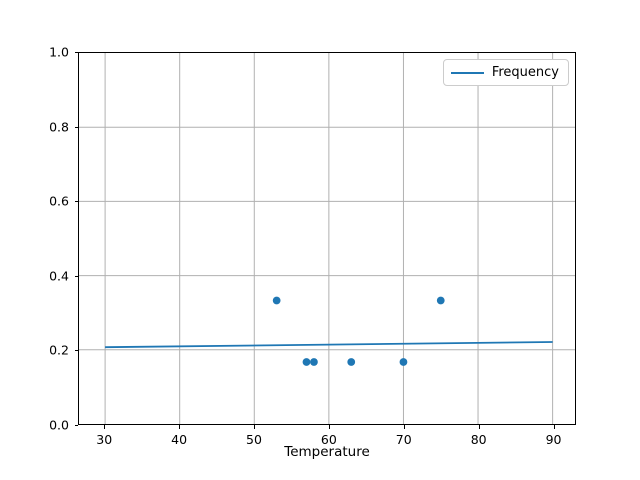 This screenshot has height=480, width=640. Describe the element at coordinates (59, 276) in the screenshot. I see `y-axis-tick-label: 0.4` at that location.